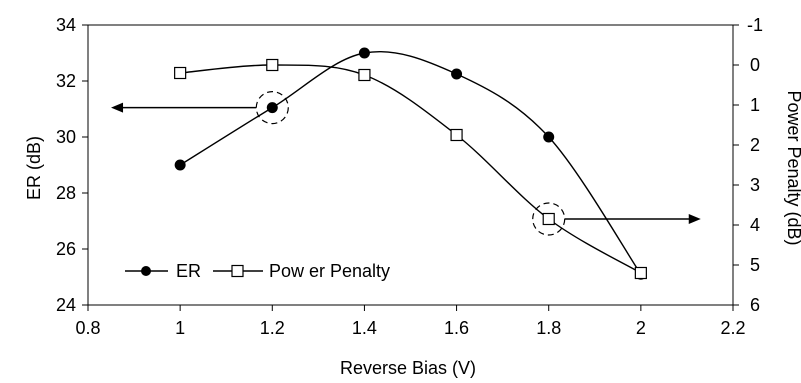  What do you see at coordinates (66, 81) in the screenshot?
I see `y-tick-label: 32` at bounding box center [66, 81].